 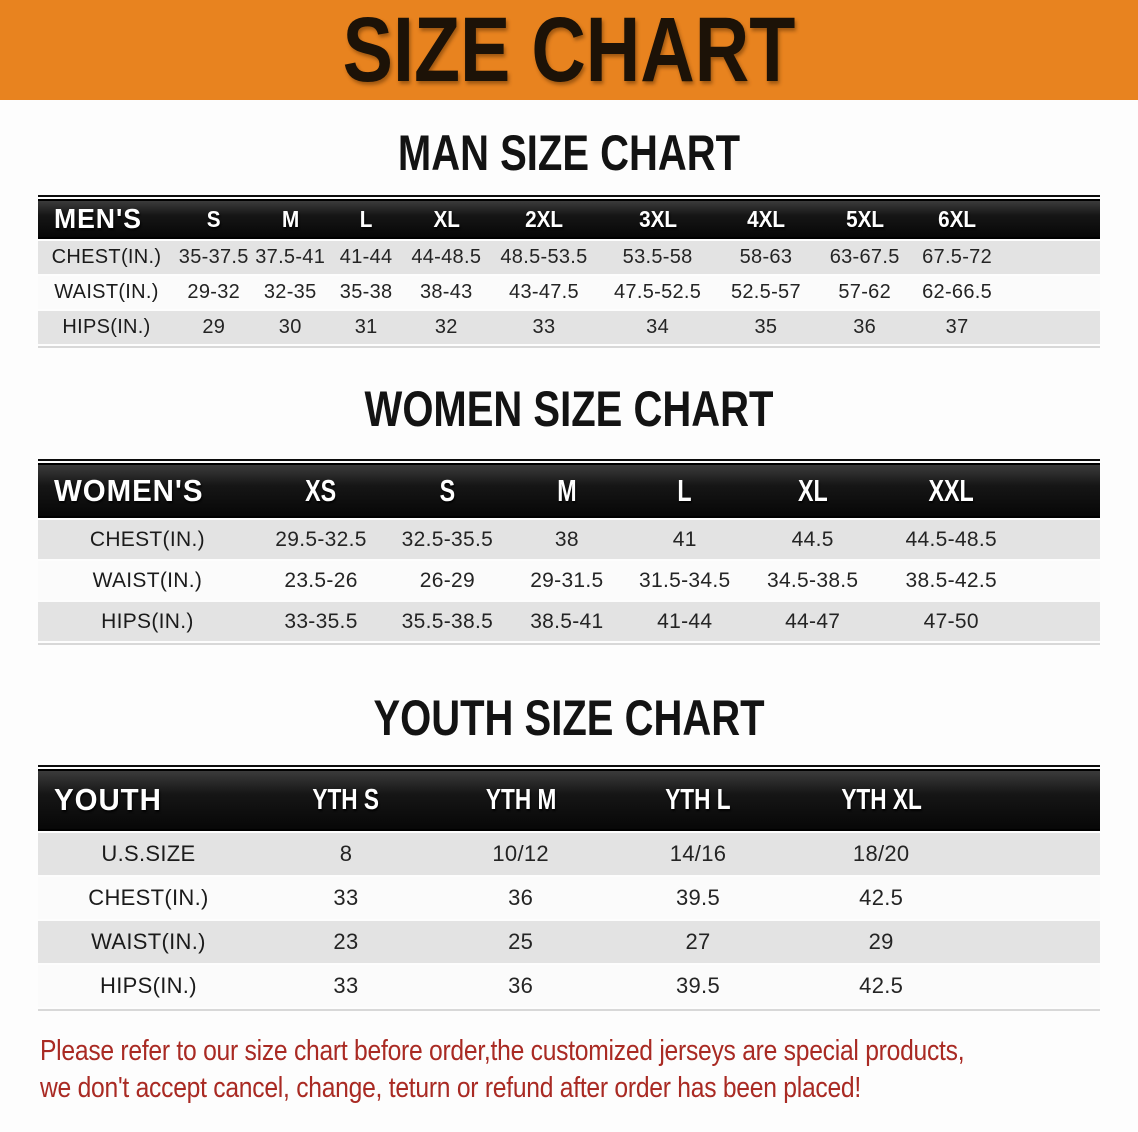 I want to click on value-cell: 41-44, so click(x=366, y=257).